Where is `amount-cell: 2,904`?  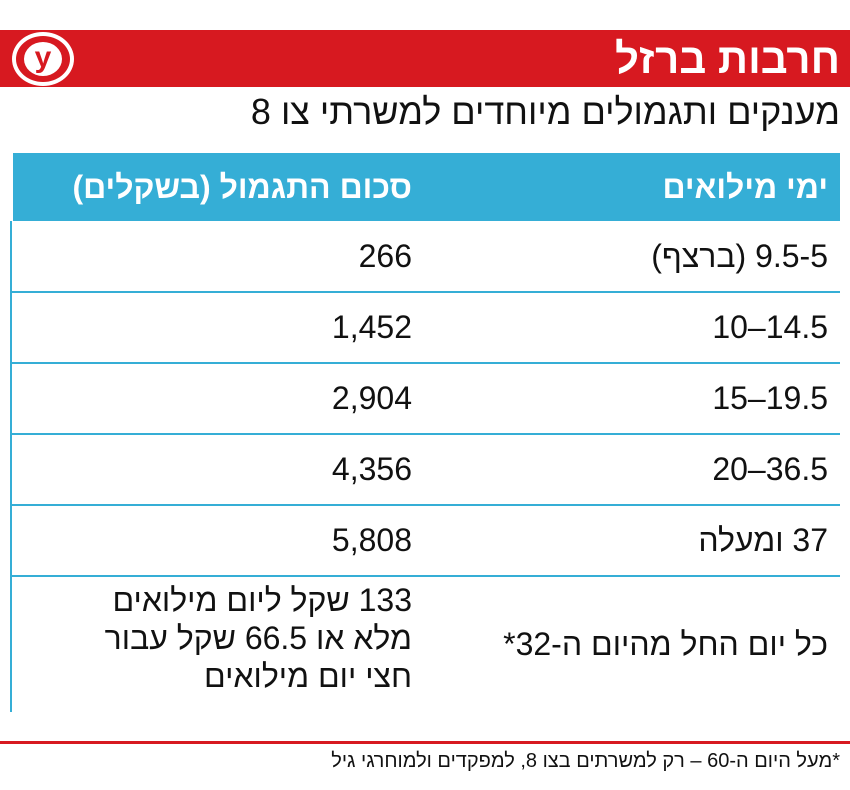 amount-cell: 2,904 is located at coordinates (217, 398).